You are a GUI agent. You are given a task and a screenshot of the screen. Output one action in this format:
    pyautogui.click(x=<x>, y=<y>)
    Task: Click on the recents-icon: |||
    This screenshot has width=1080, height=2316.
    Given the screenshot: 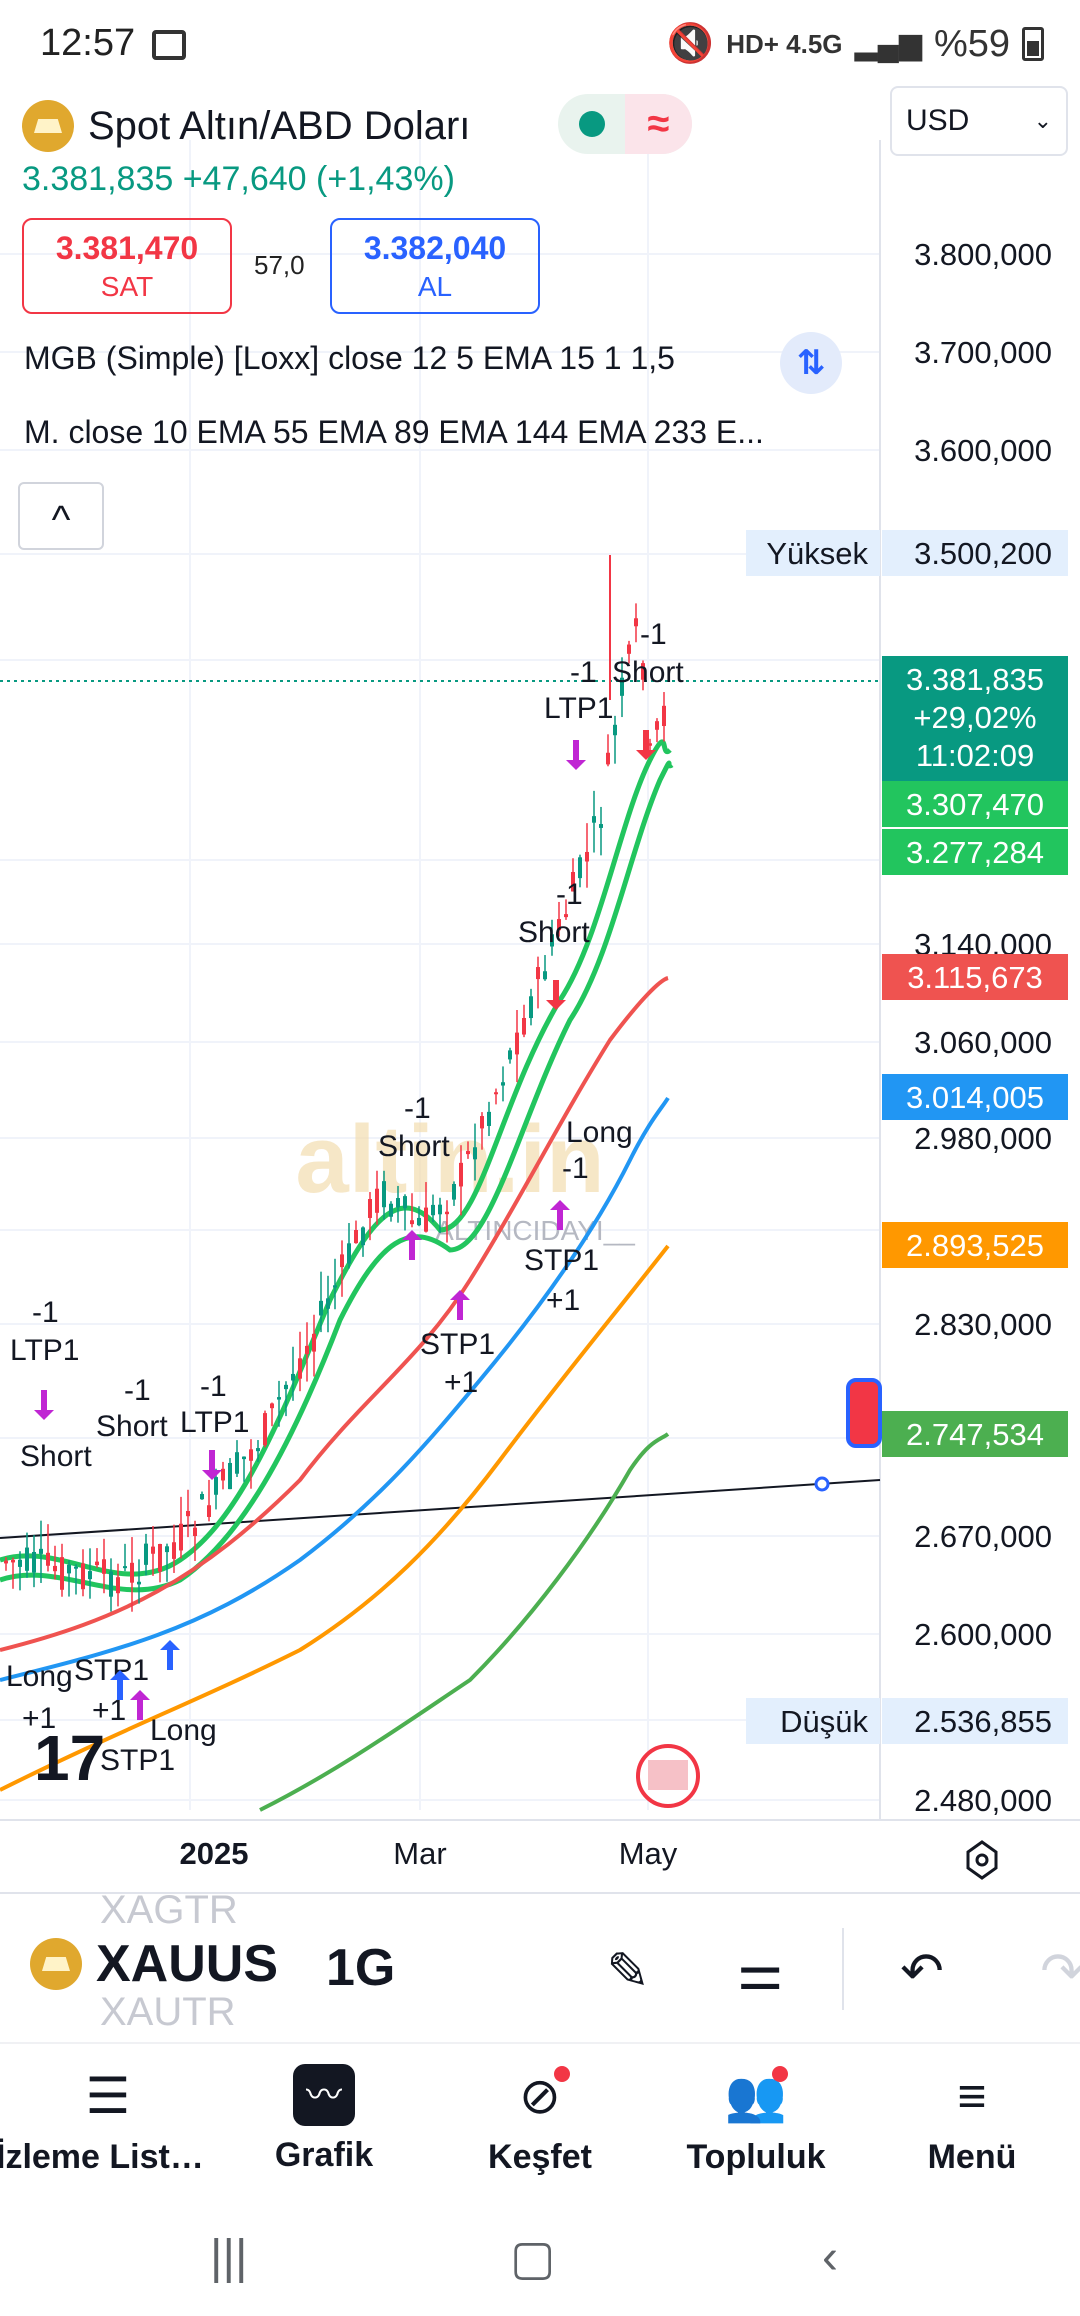 What is the action you would take?
    pyautogui.click(x=229, y=2257)
    